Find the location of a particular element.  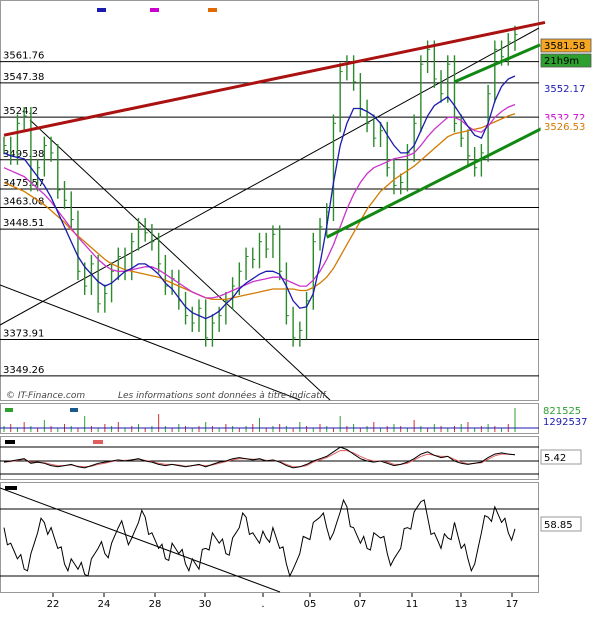

x-tick-label: 22 is located at coordinates (53, 604).